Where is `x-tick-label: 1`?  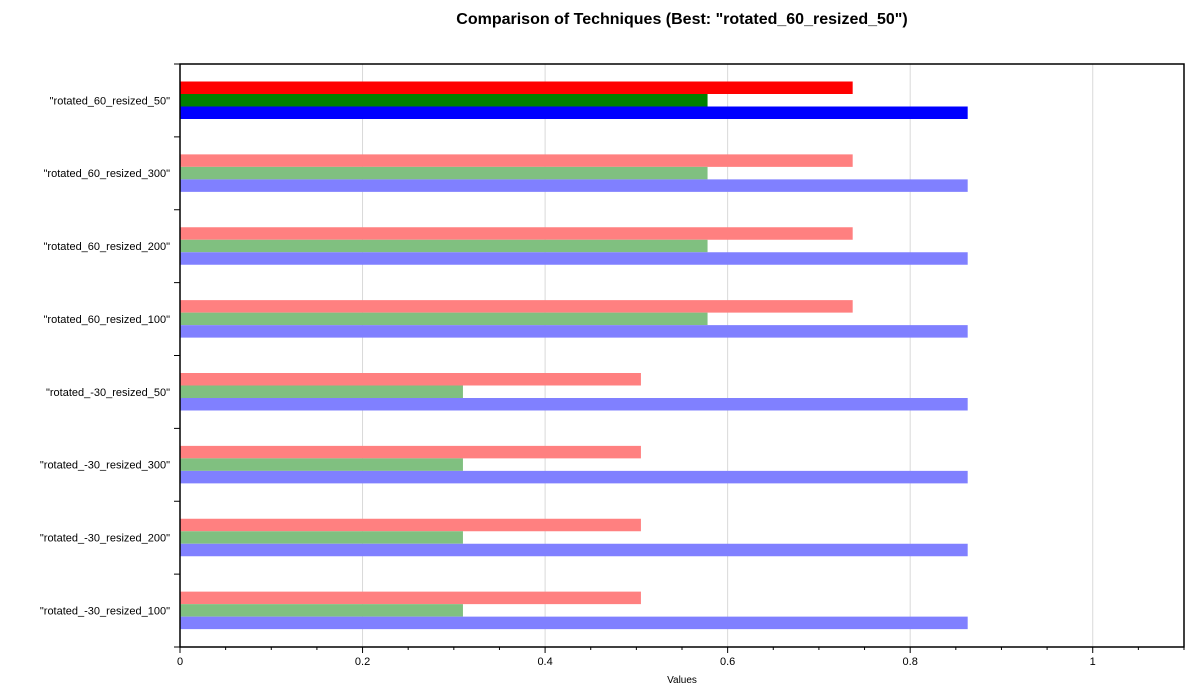
x-tick-label: 1 is located at coordinates (1093, 662).